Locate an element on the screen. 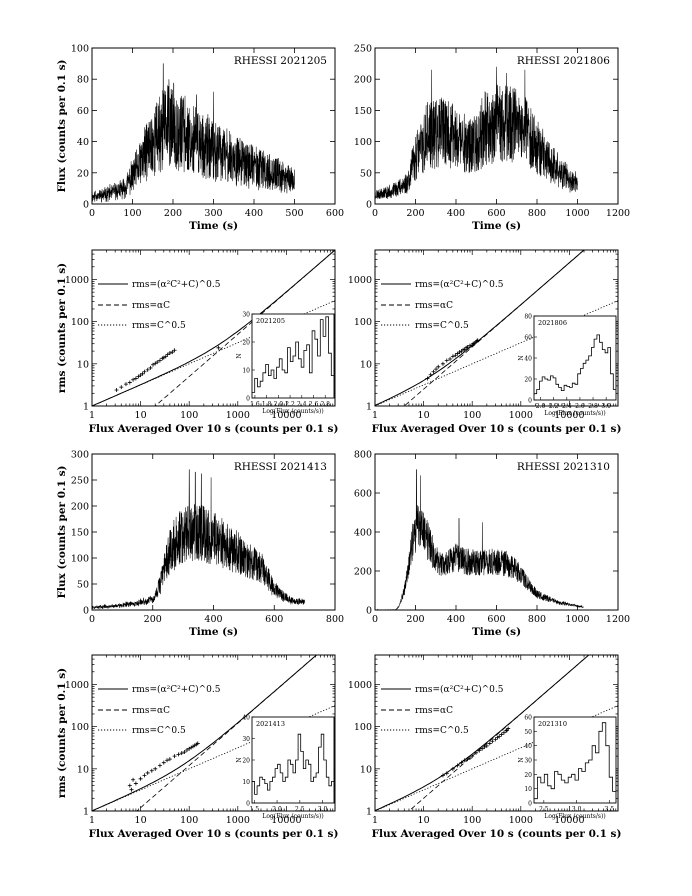 The image size is (692, 896). light-curve-series is located at coordinates (193, 133).